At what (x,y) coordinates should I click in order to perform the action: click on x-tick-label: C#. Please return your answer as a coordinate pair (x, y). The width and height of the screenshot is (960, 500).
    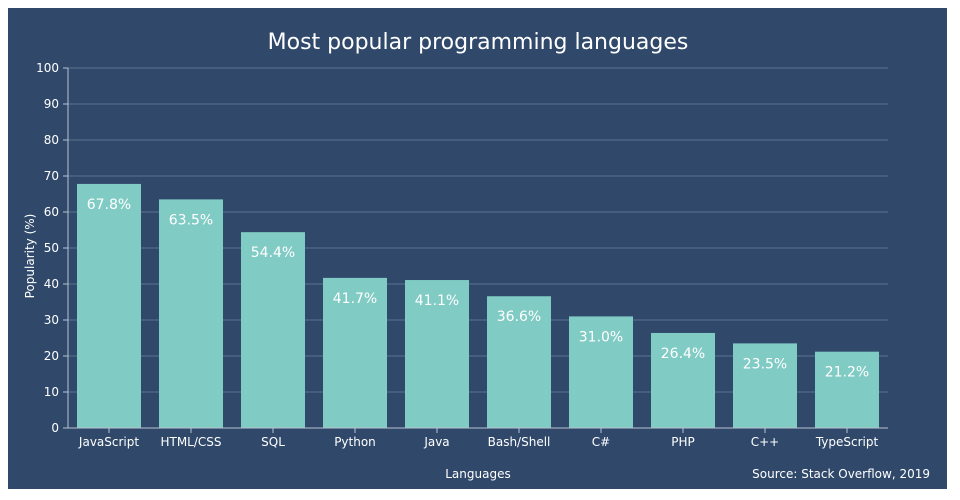
    Looking at the image, I should click on (601, 442).